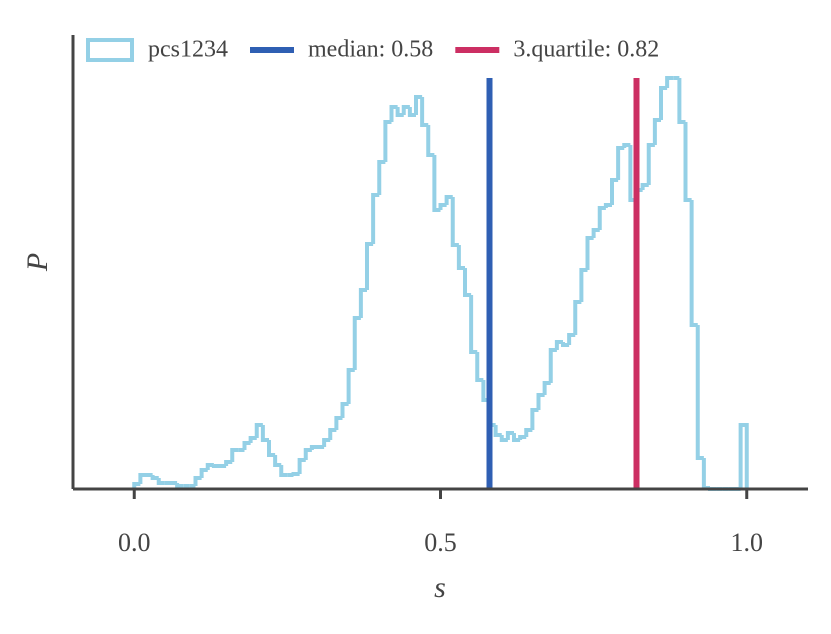 This screenshot has width=831, height=634. I want to click on x-axis-label: s, so click(440, 587).